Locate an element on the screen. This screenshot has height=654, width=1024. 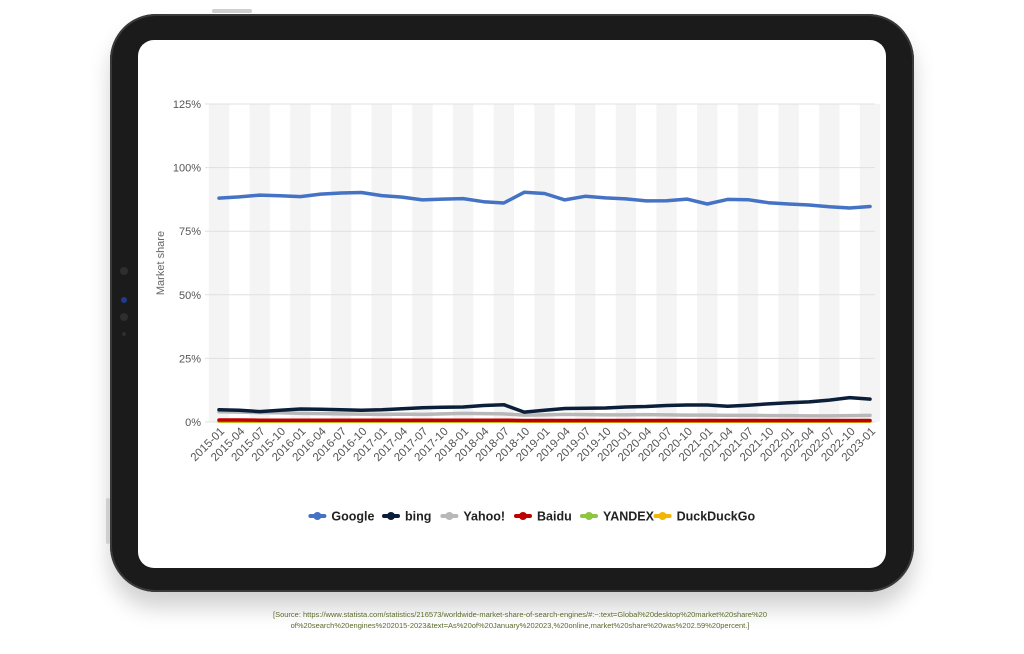
series-line-baidu is located at coordinates (544, 420).